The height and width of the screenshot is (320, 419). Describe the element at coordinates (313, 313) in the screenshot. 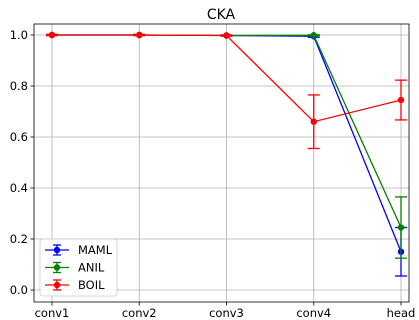

I see `x-tick-label: conv4` at that location.